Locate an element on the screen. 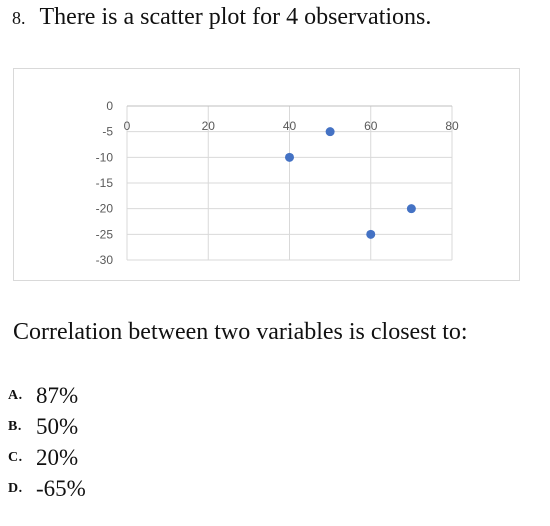 Image resolution: width=550 pixels, height=526 pixels. y-tick-label: -5 is located at coordinates (107, 132).